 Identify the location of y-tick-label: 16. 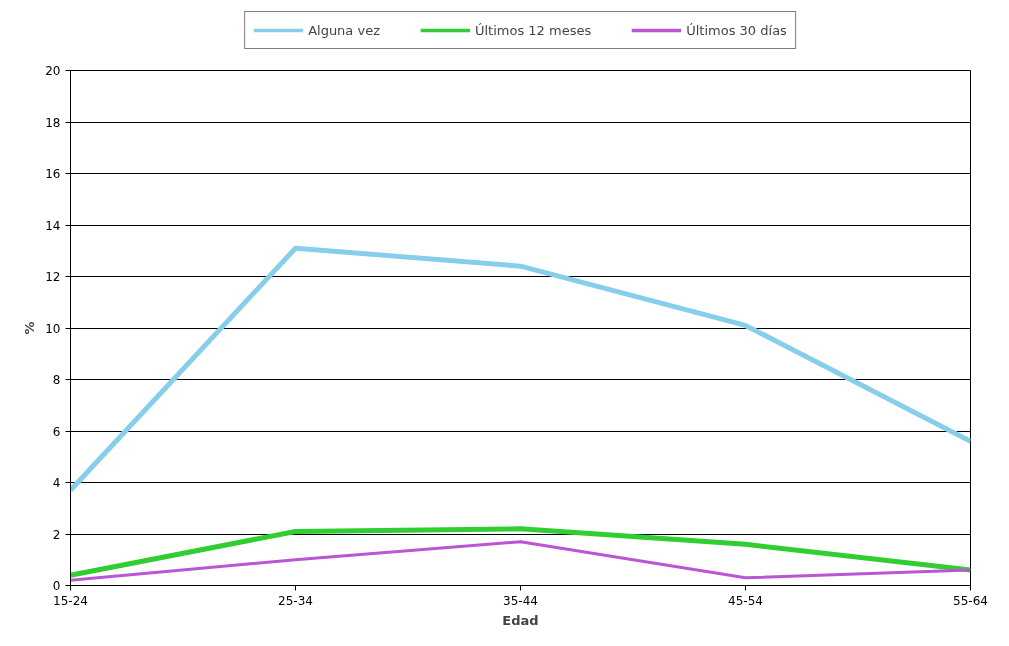
(53, 174).